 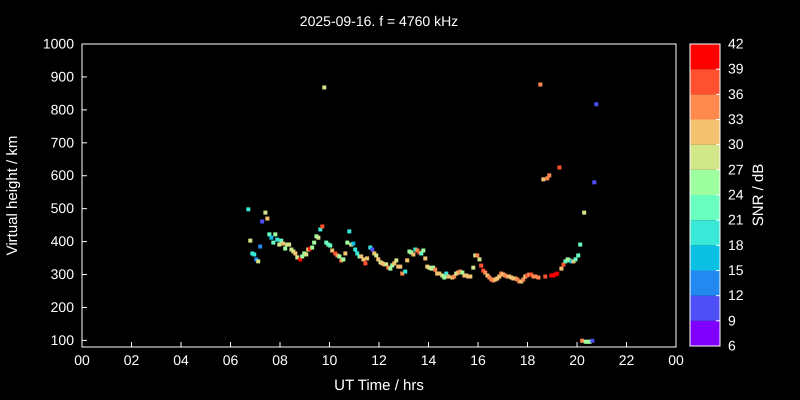 I want to click on color-bar-label: 27, so click(x=736, y=169).